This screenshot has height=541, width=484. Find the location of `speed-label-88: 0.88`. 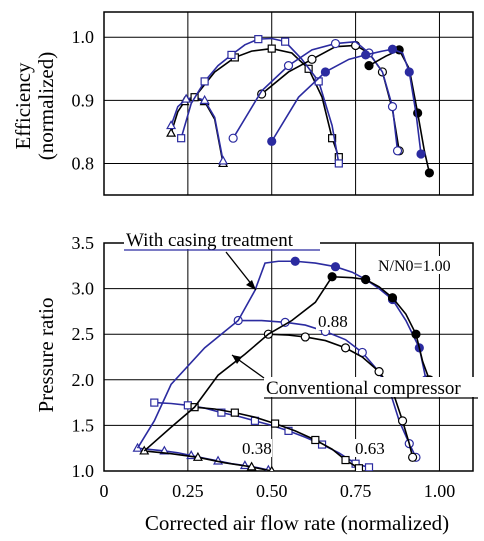

speed-label-88: 0.88 is located at coordinates (333, 321).